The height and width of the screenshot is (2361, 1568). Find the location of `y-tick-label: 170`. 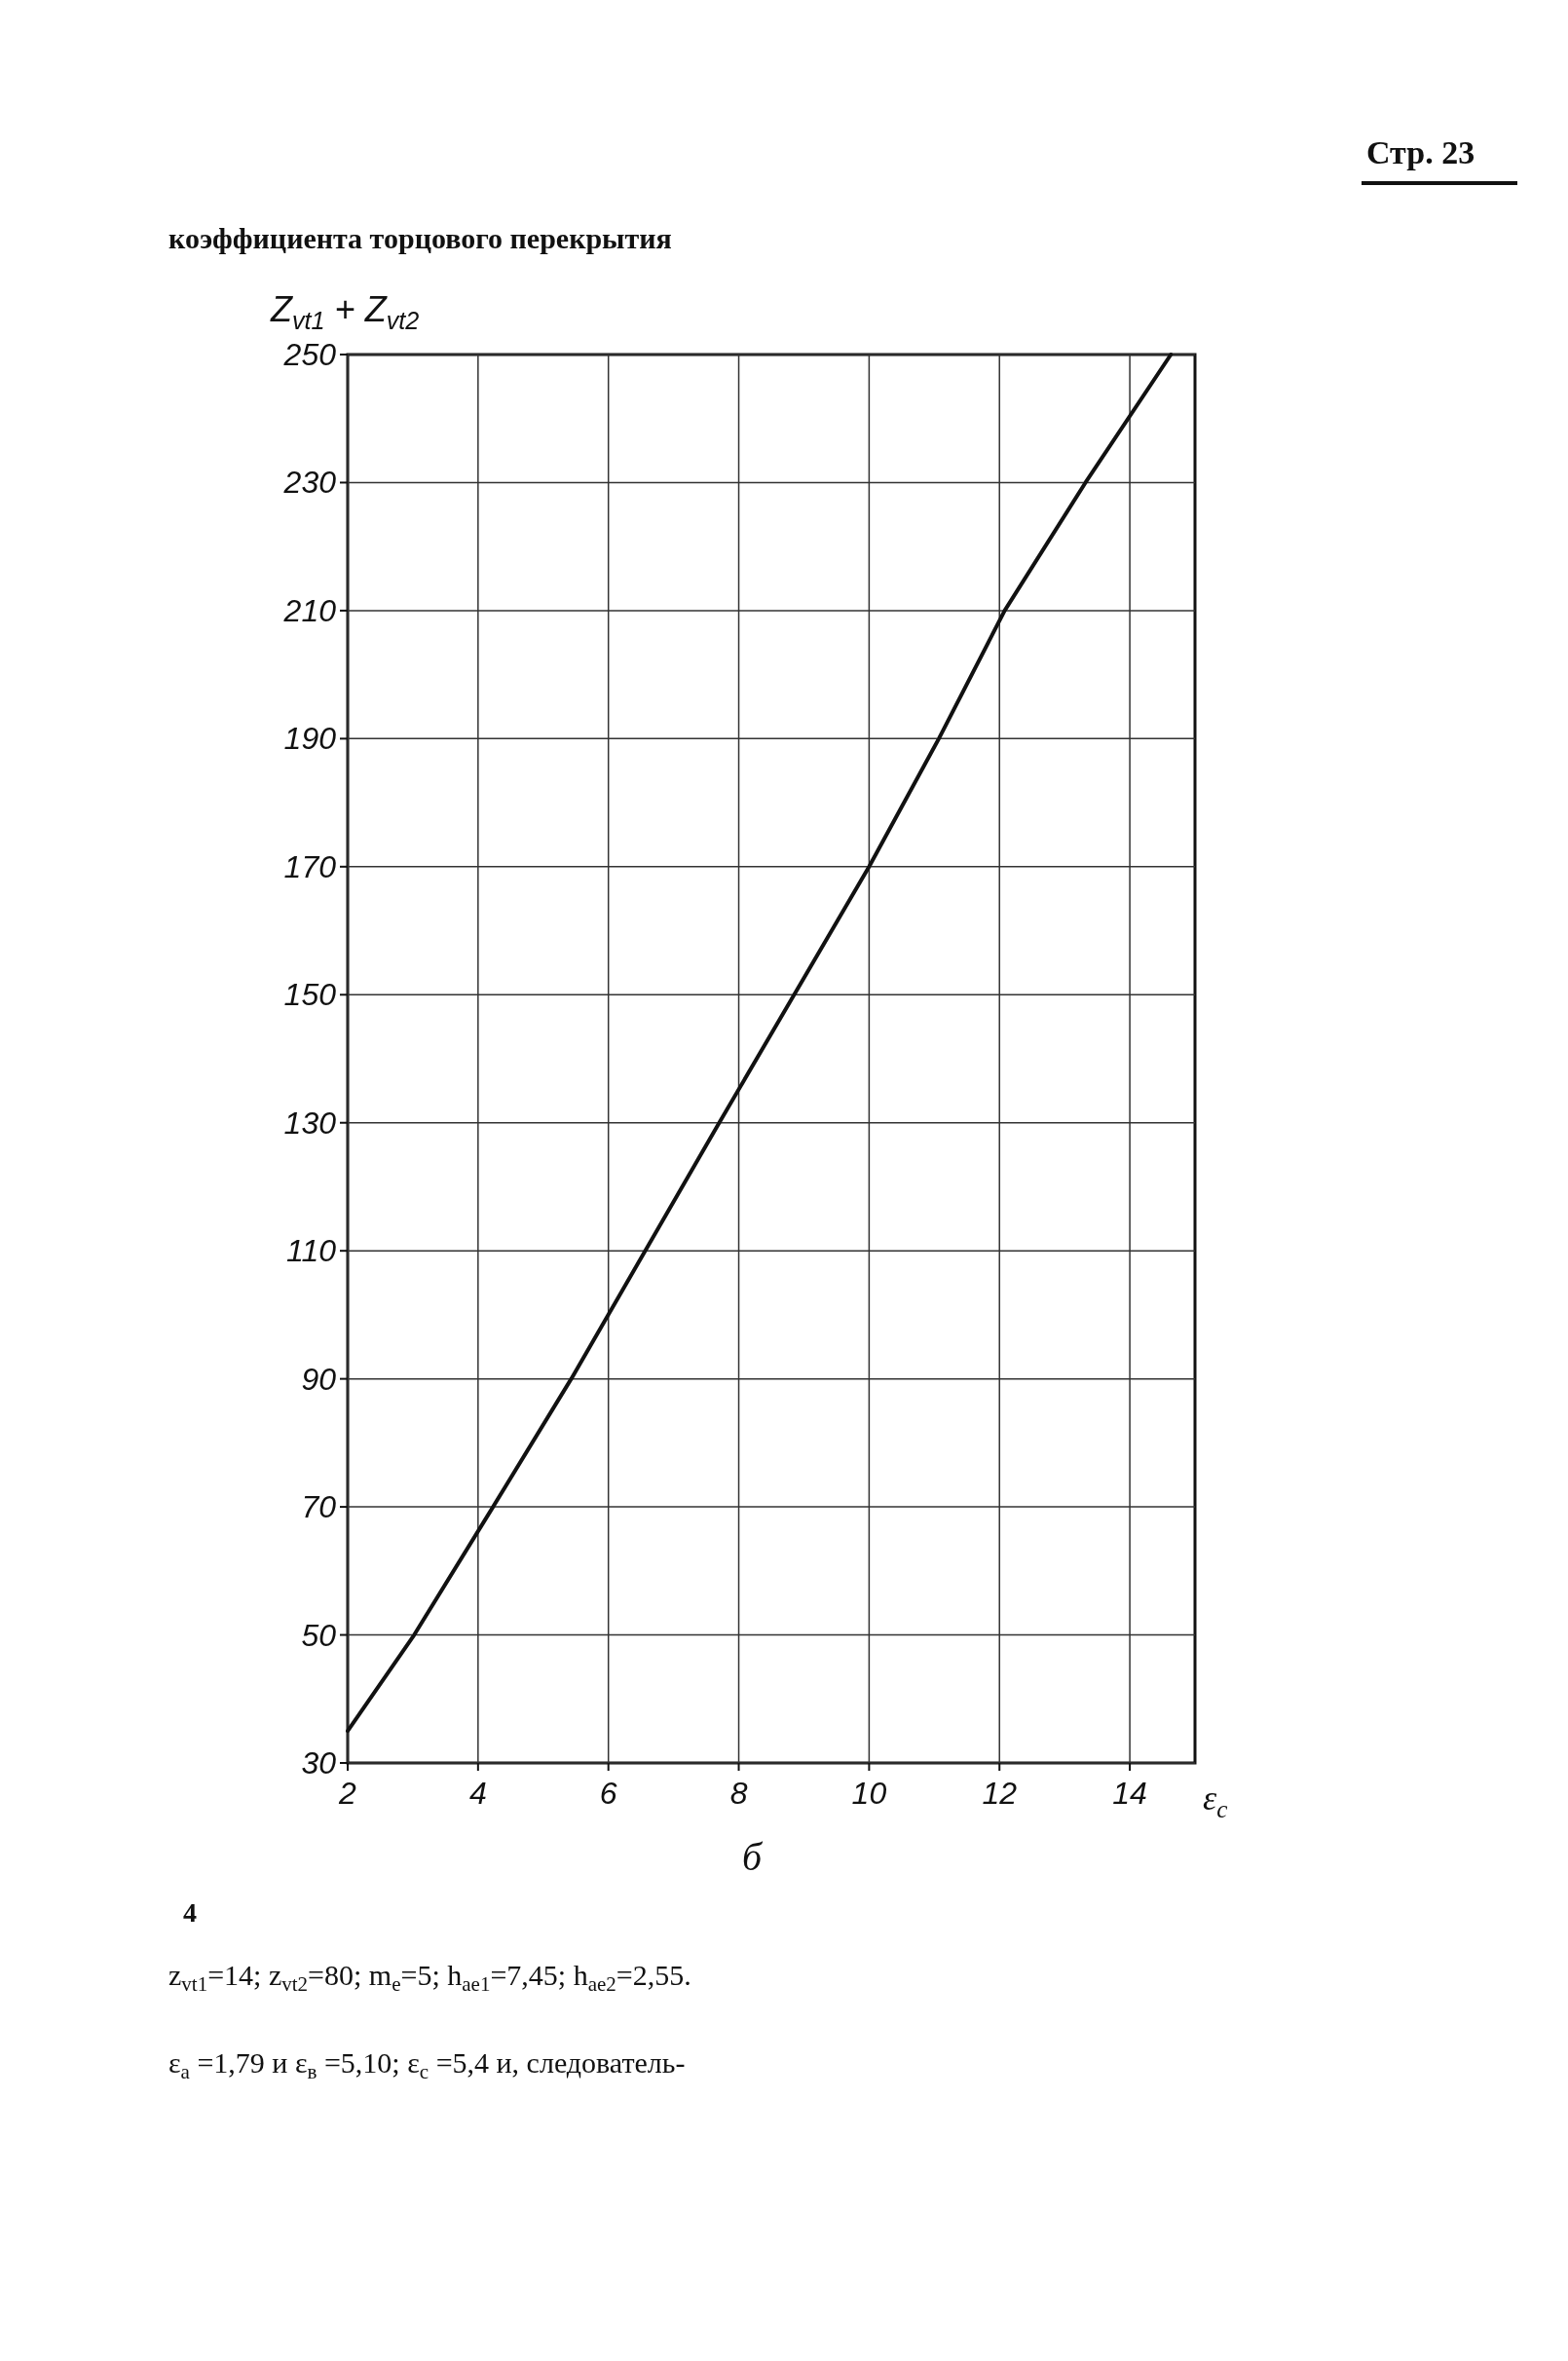

y-tick-label: 170 is located at coordinates (310, 866).